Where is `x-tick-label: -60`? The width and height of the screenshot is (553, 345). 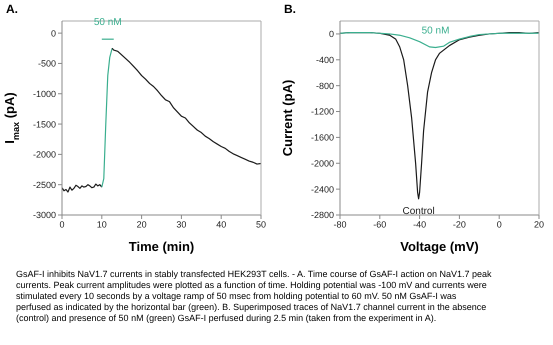
x-tick-label: -60 is located at coordinates (379, 224).